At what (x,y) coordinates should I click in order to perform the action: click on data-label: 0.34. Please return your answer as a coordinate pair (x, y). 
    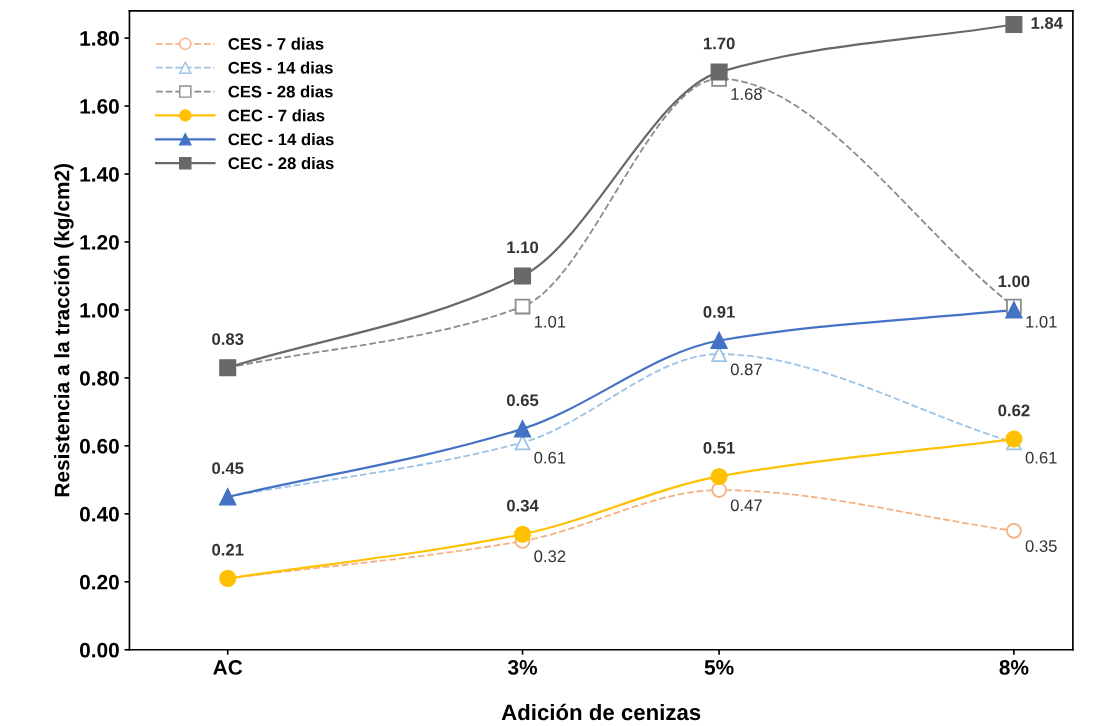
    Looking at the image, I should click on (522, 505).